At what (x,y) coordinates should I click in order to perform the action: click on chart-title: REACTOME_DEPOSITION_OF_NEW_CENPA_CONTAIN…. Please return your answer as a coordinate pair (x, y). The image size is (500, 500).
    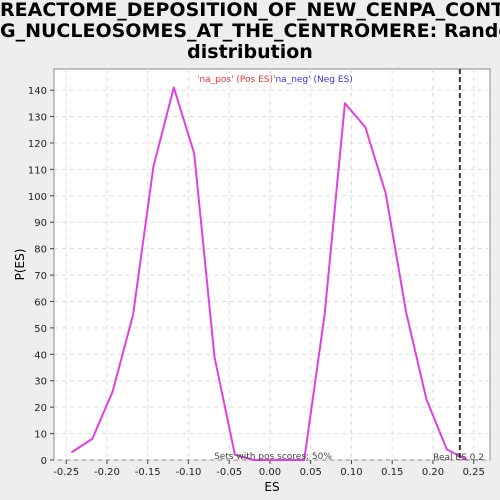
    Looking at the image, I should click on (250, 31).